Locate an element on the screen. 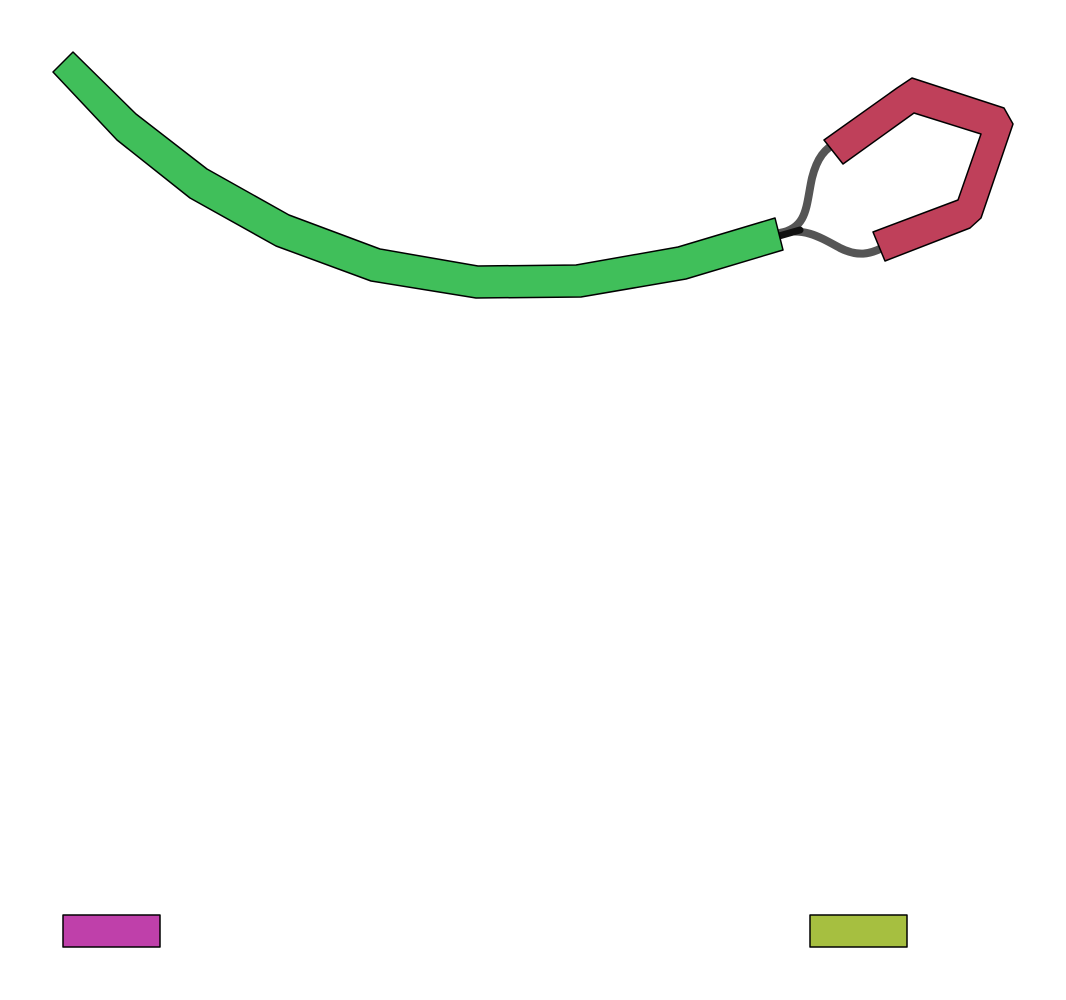 The image size is (1066, 1000). connector-junction is located at coordinates (789, 233).